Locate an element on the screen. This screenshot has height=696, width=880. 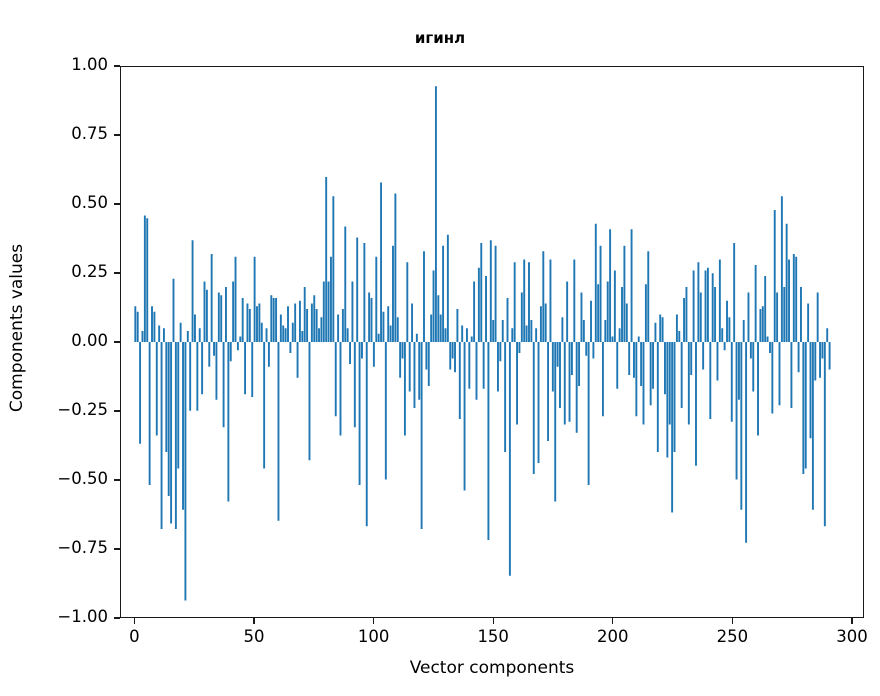
y-tick-label: 0.00 is located at coordinates (89, 340).